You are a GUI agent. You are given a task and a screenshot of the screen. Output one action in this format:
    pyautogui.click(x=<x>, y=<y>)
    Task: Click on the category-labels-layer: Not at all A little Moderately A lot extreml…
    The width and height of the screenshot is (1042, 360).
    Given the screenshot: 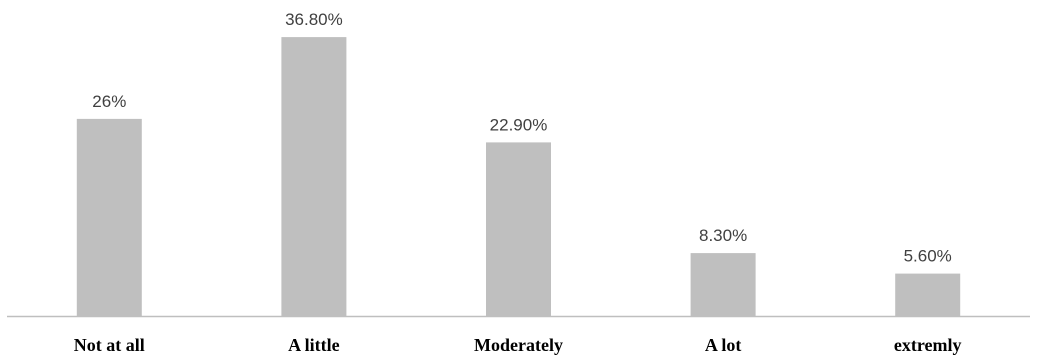 What is the action you would take?
    pyautogui.click(x=518, y=345)
    